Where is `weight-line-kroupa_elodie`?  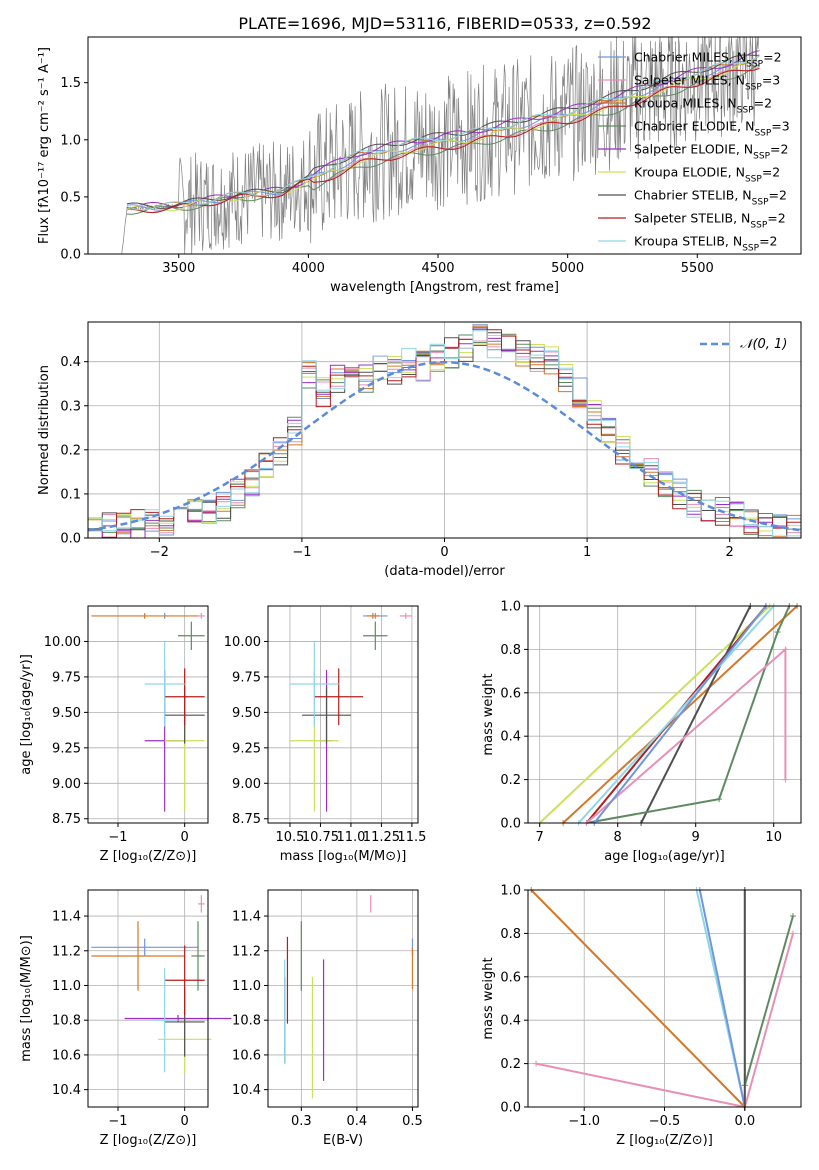 weight-line-kroupa_elodie is located at coordinates (655, 714).